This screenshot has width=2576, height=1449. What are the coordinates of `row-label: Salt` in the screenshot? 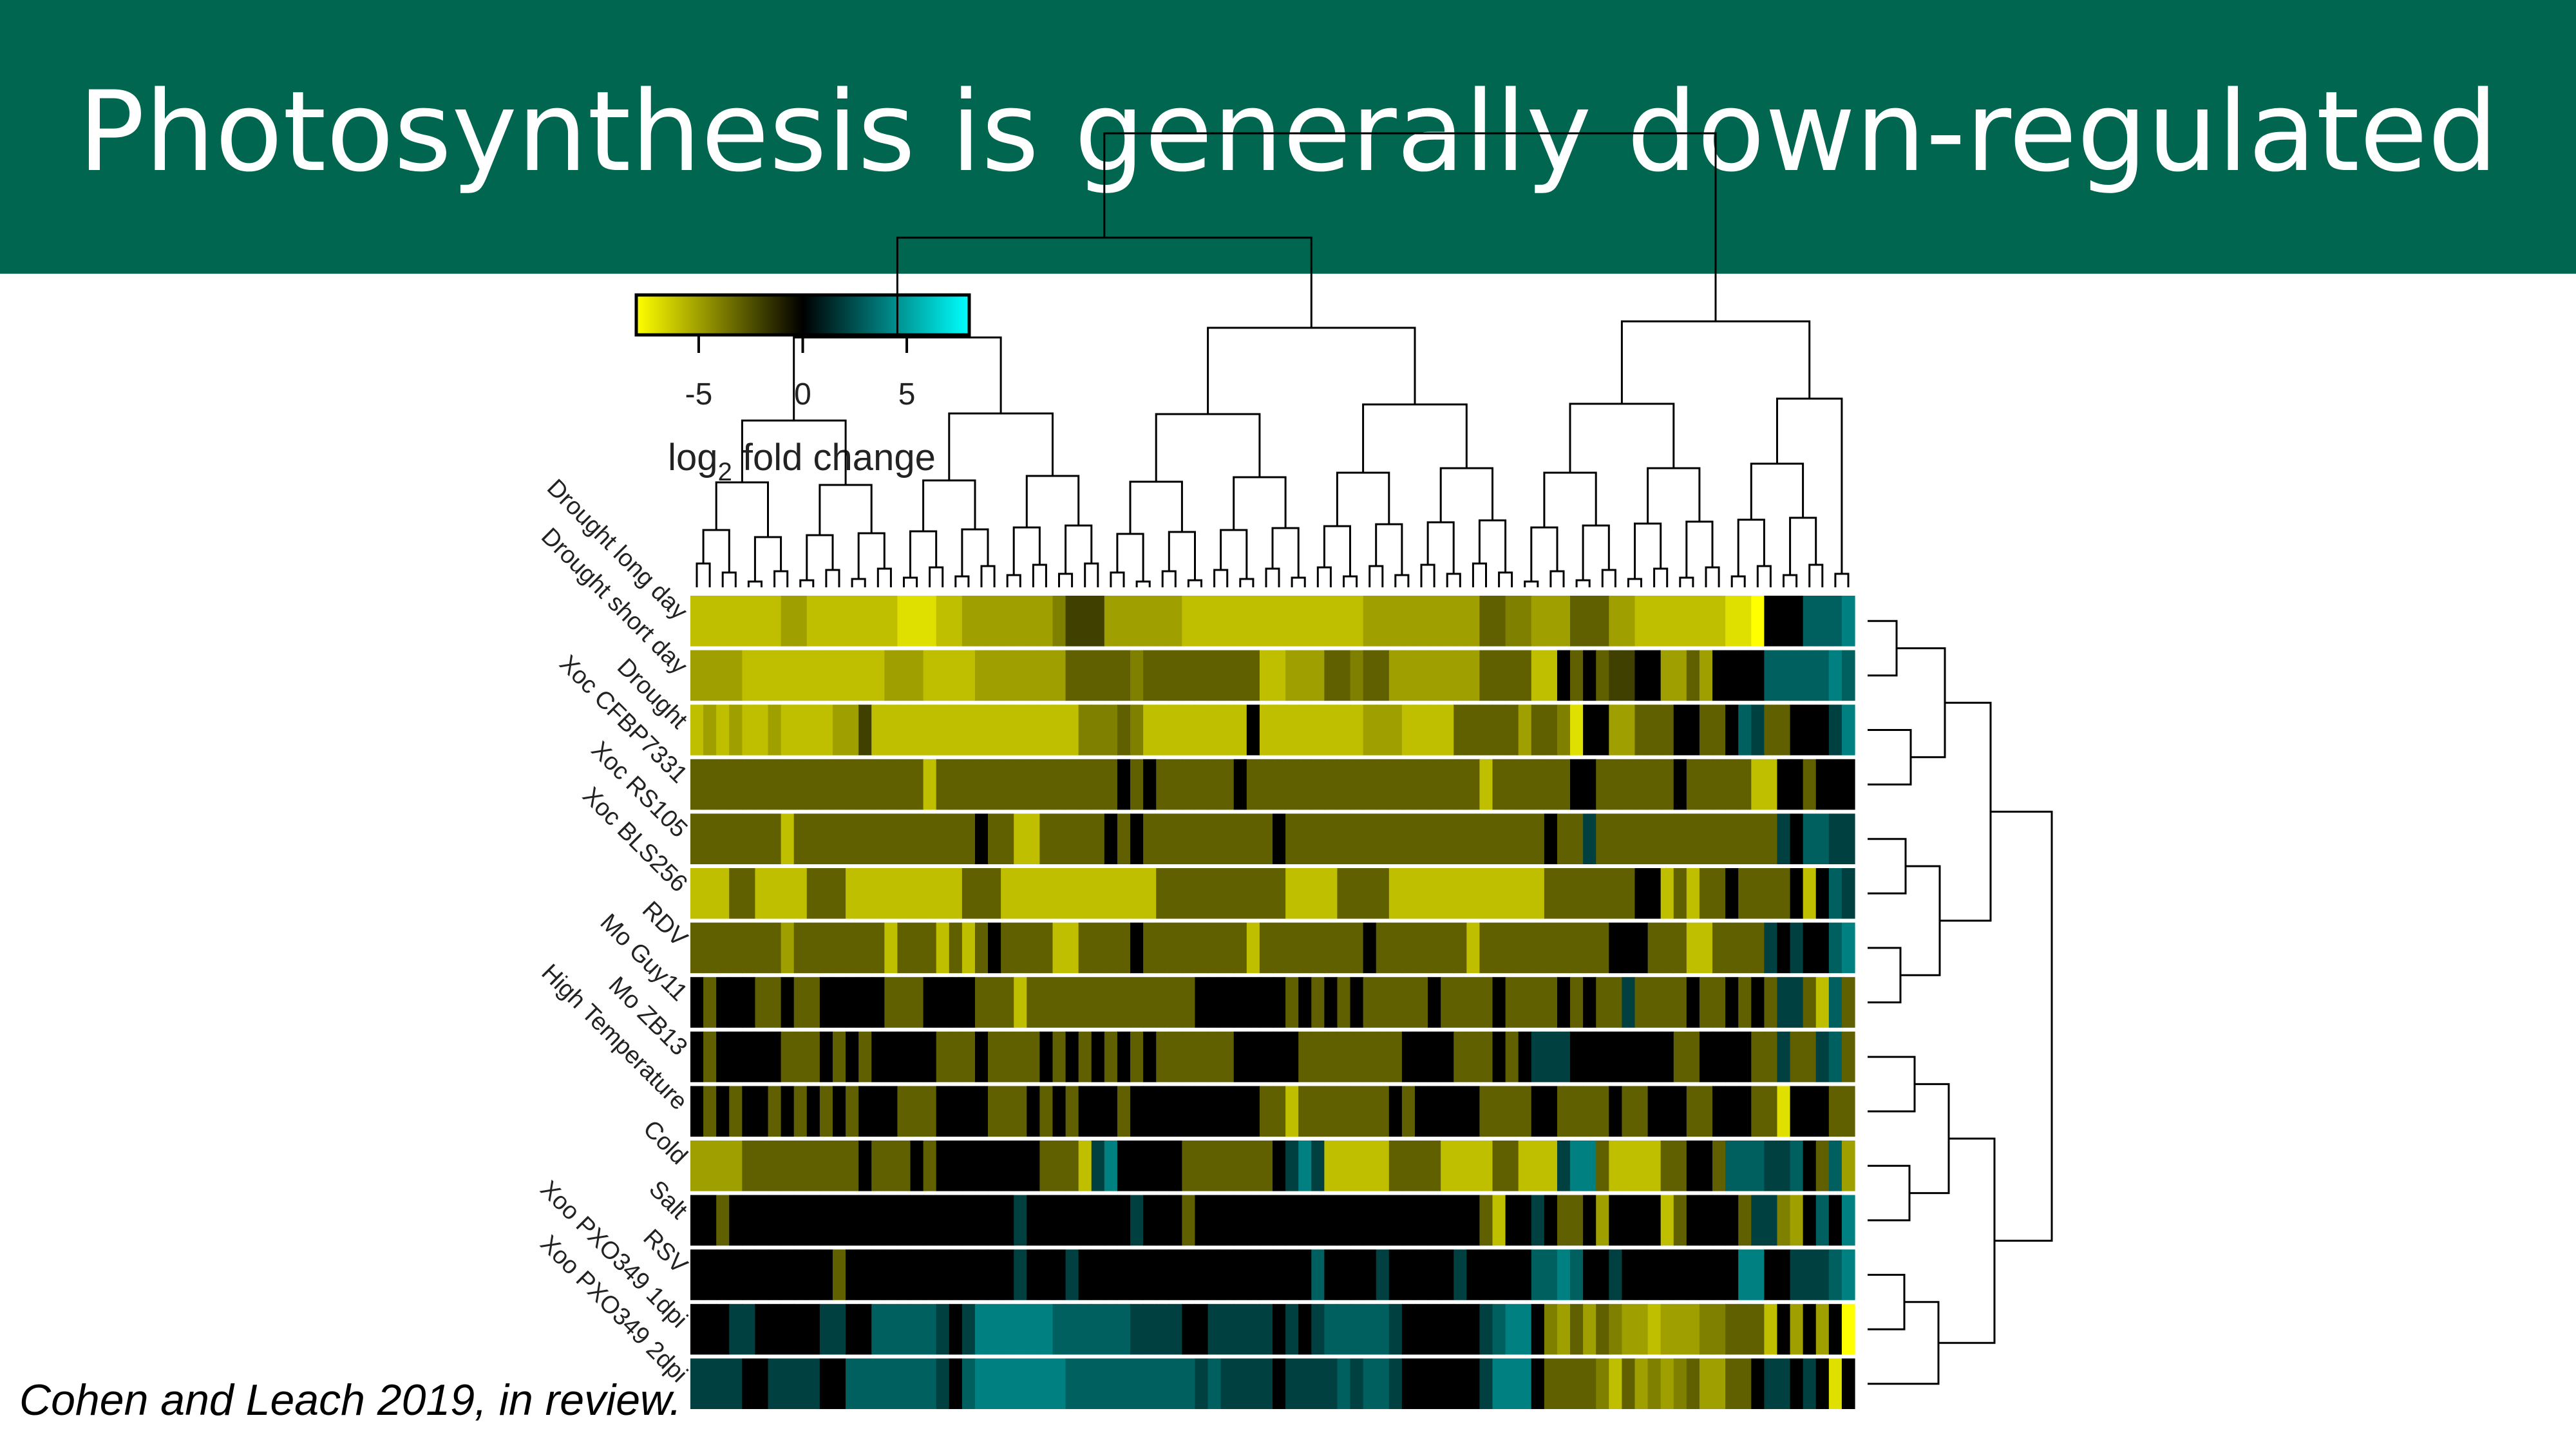 It's located at (667, 1199).